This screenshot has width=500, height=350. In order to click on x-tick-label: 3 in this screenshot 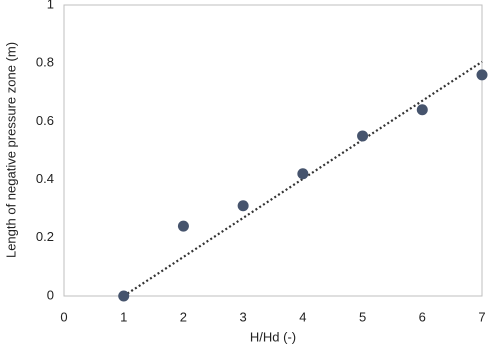, I will do `click(243, 316)`.